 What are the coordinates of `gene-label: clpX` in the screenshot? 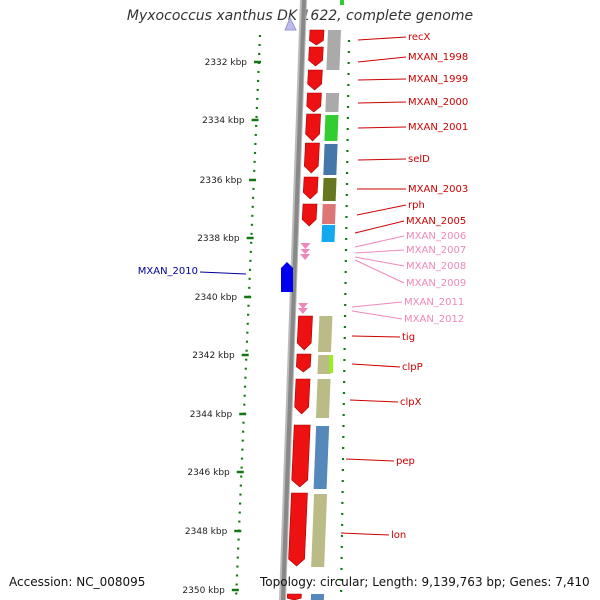 It's located at (411, 402).